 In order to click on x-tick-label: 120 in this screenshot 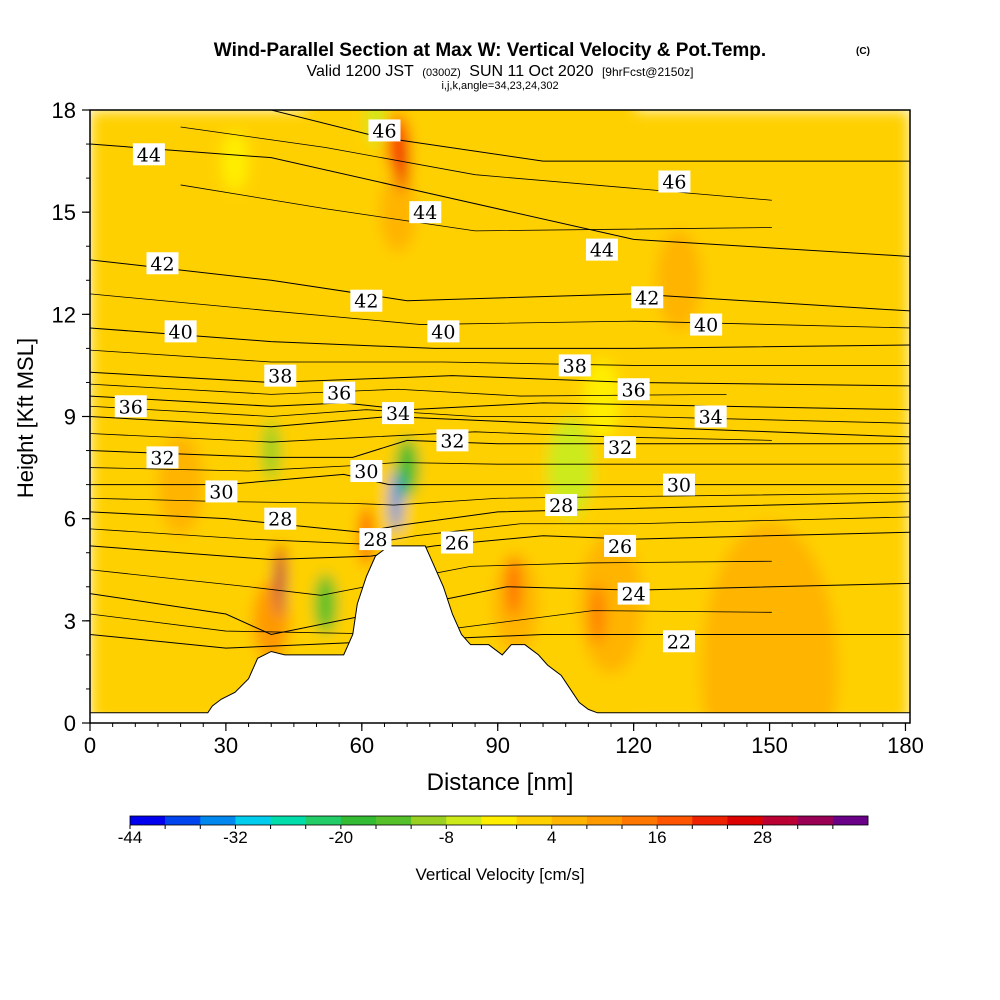, I will do `click(633, 745)`.